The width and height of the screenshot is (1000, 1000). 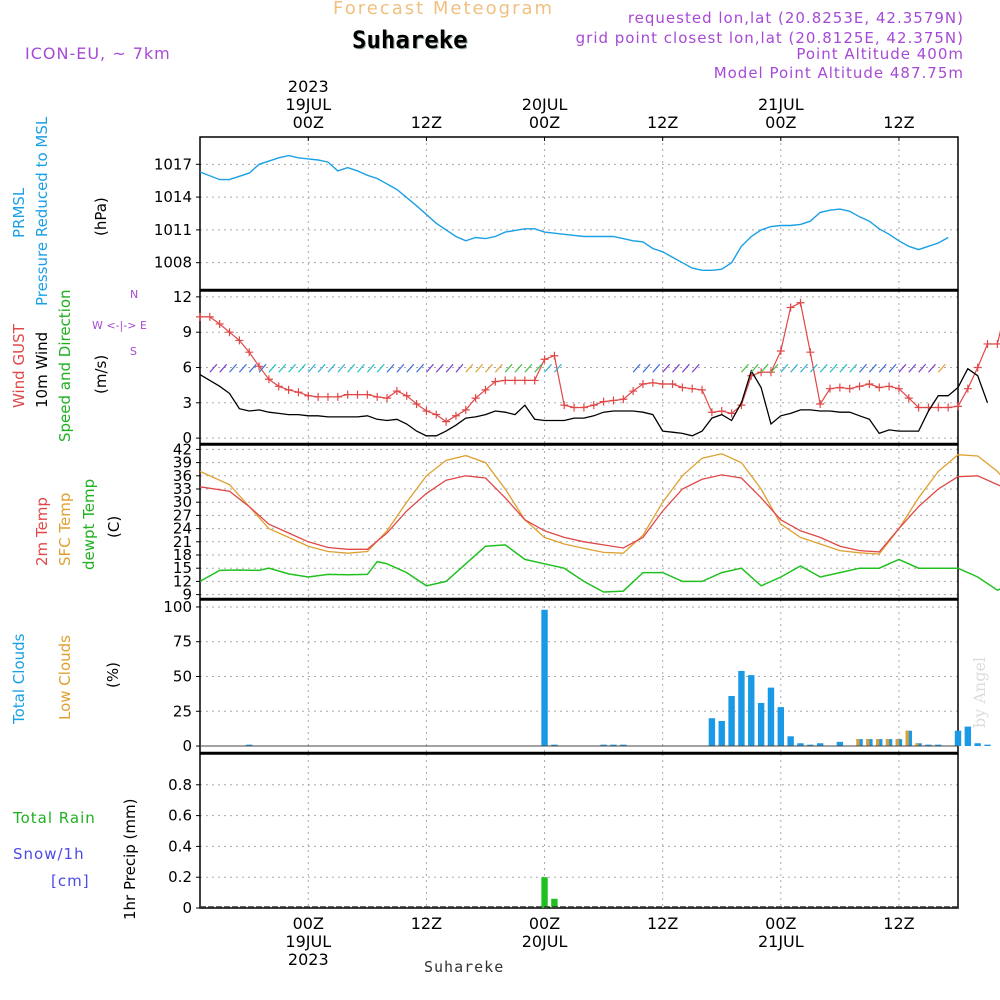 I want to click on chart-title: Forecast Meteogram, so click(x=444, y=9).